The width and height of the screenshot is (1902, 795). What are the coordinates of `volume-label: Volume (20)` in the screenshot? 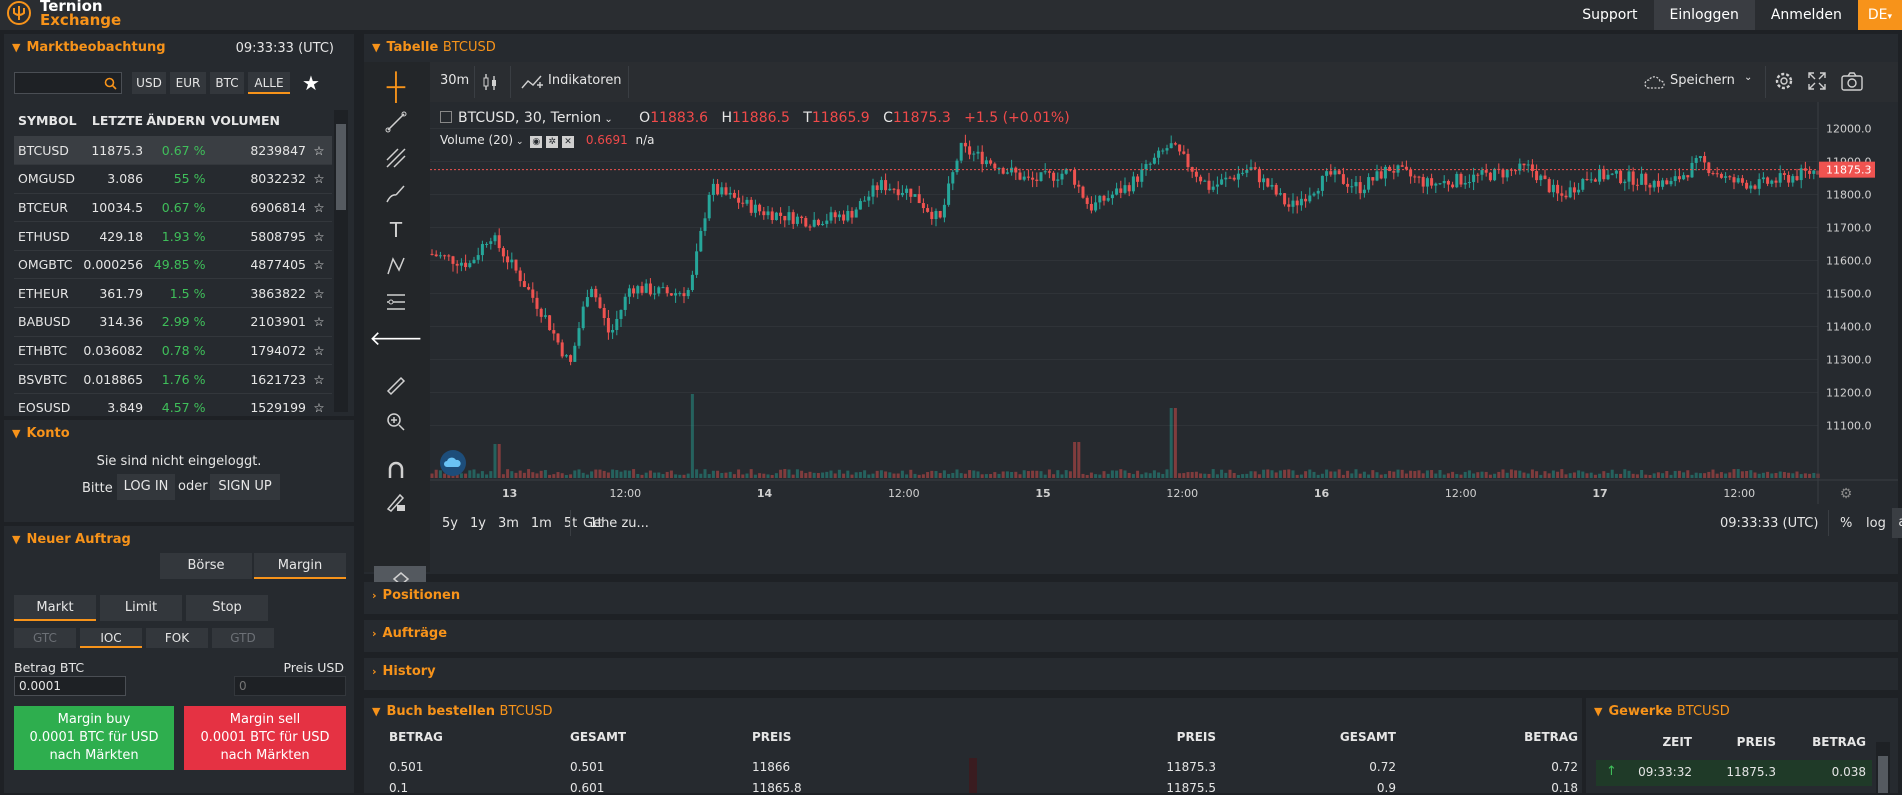 It's located at (477, 140).